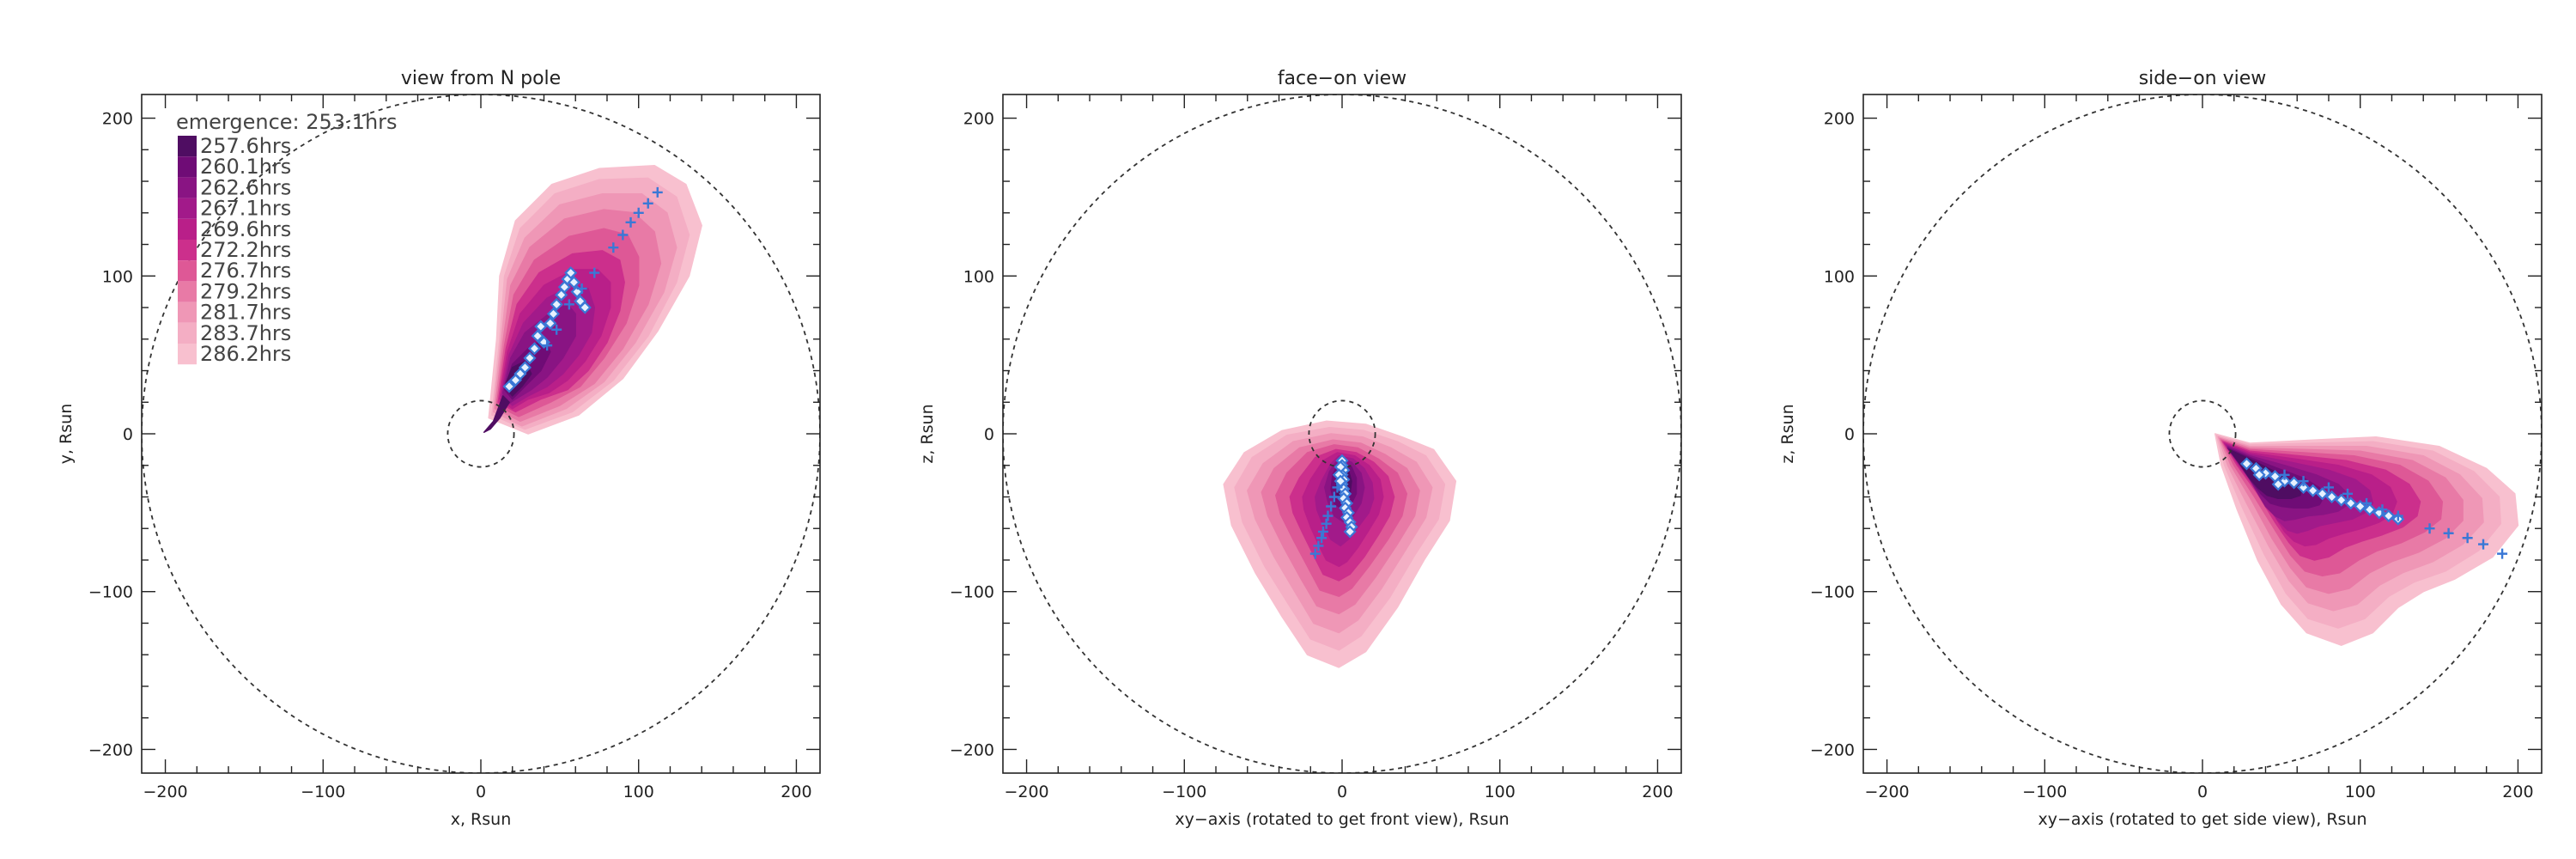  I want to click on panel-side-on-y-tick-label: −100, so click(1833, 592).